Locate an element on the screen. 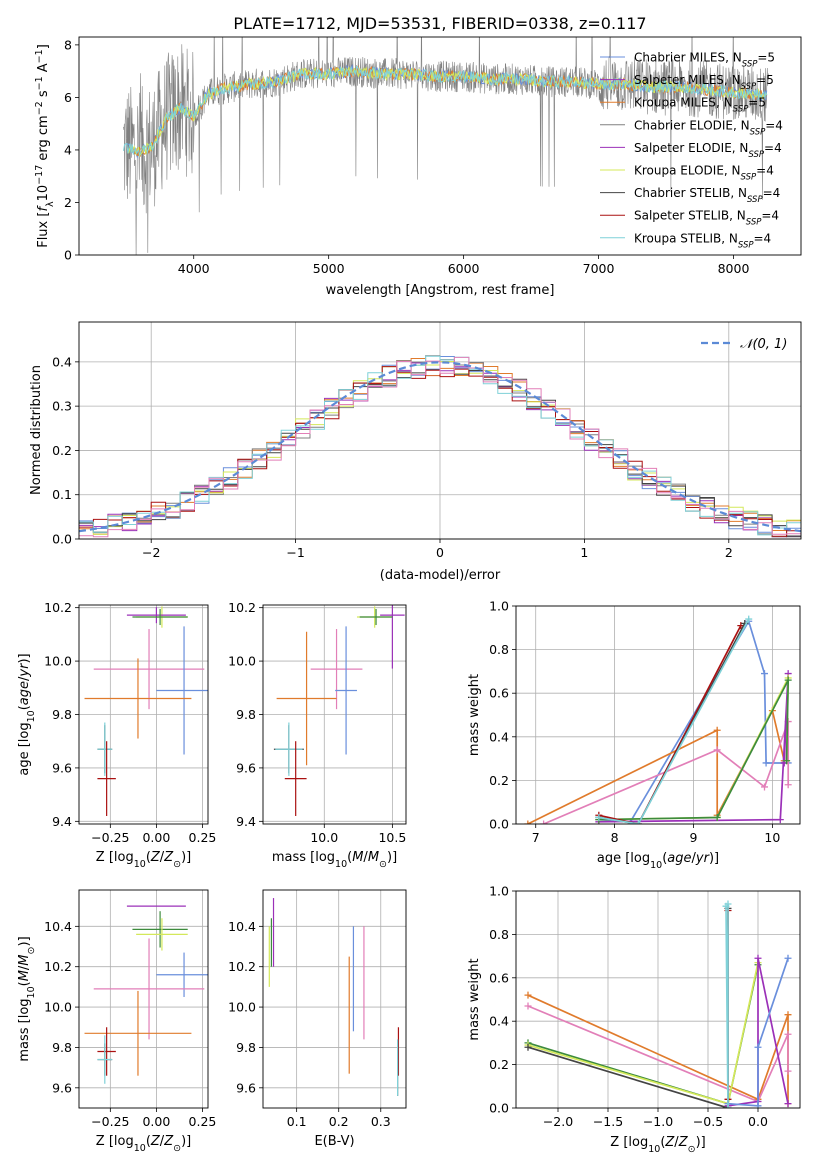 Image resolution: width=819 pixels, height=1170 pixels. x-tick-label: 5000 is located at coordinates (329, 268).